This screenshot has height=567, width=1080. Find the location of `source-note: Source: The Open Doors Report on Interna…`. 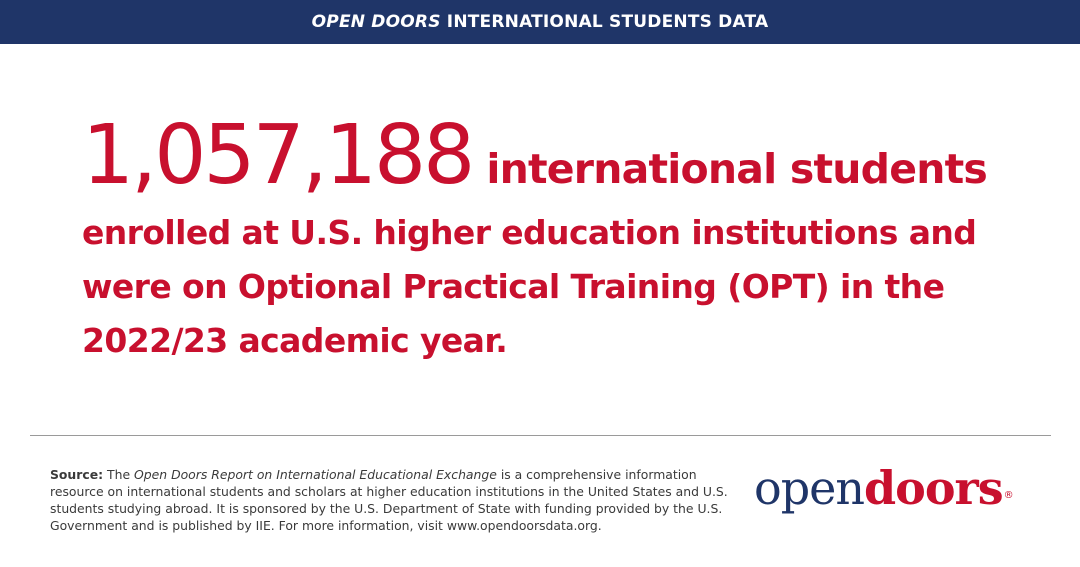

source-note: Source: The Open Doors Report on Interna… is located at coordinates (390, 500).